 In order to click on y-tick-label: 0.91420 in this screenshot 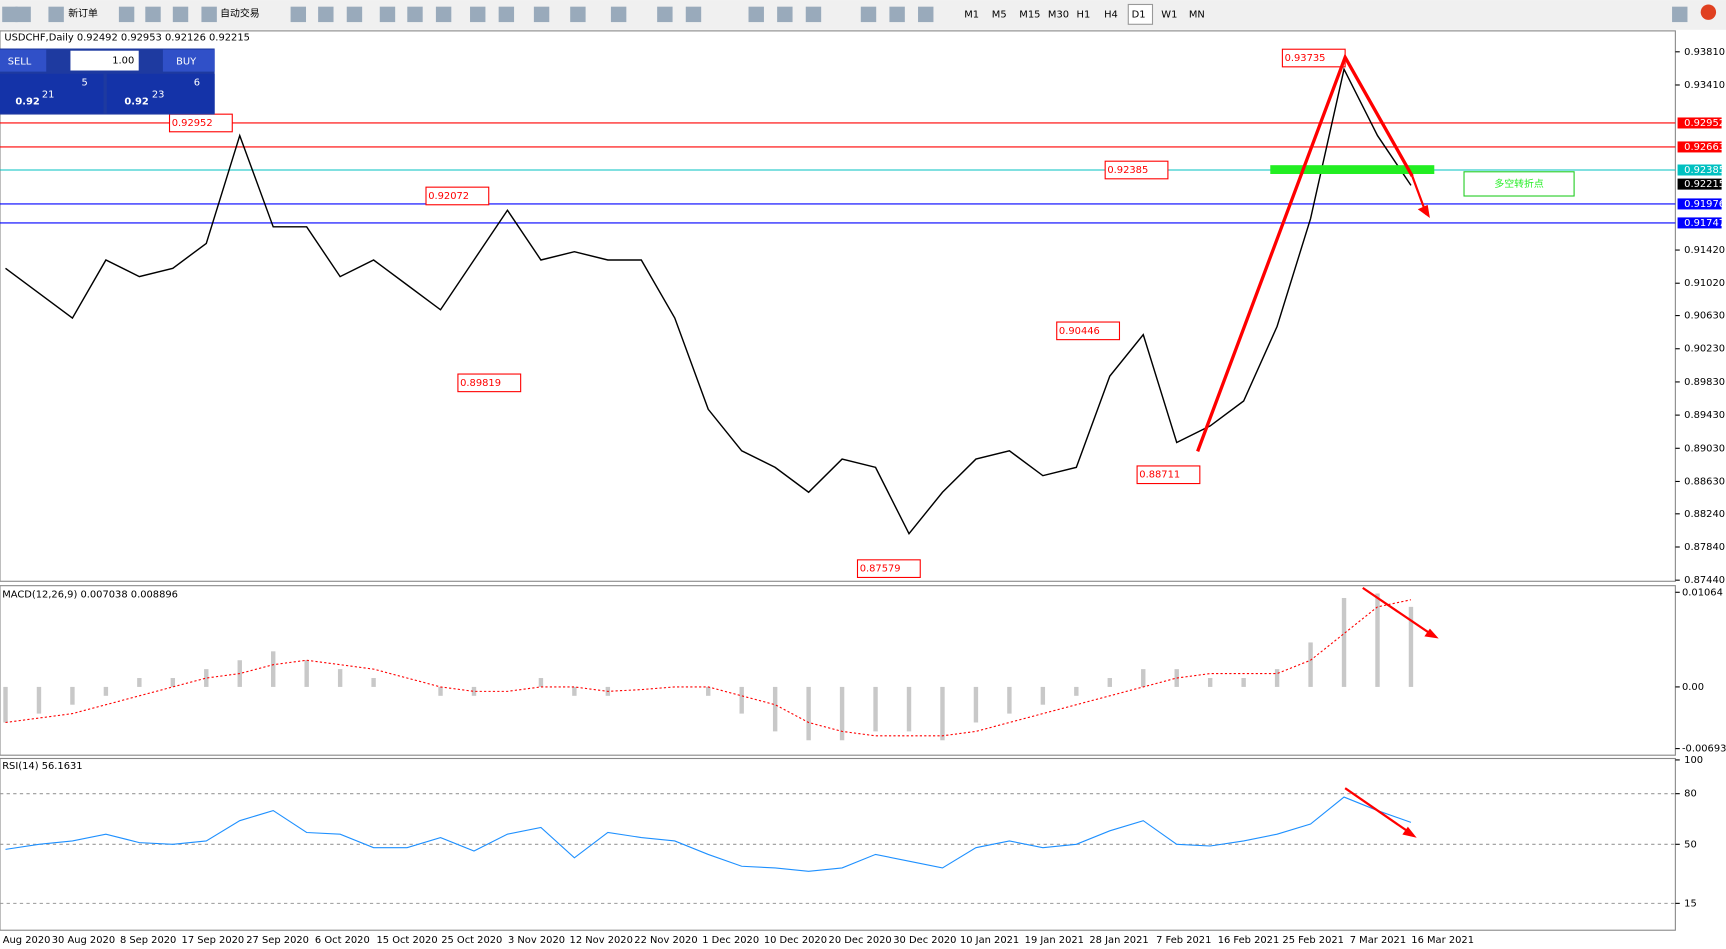, I will do `click(1704, 250)`.